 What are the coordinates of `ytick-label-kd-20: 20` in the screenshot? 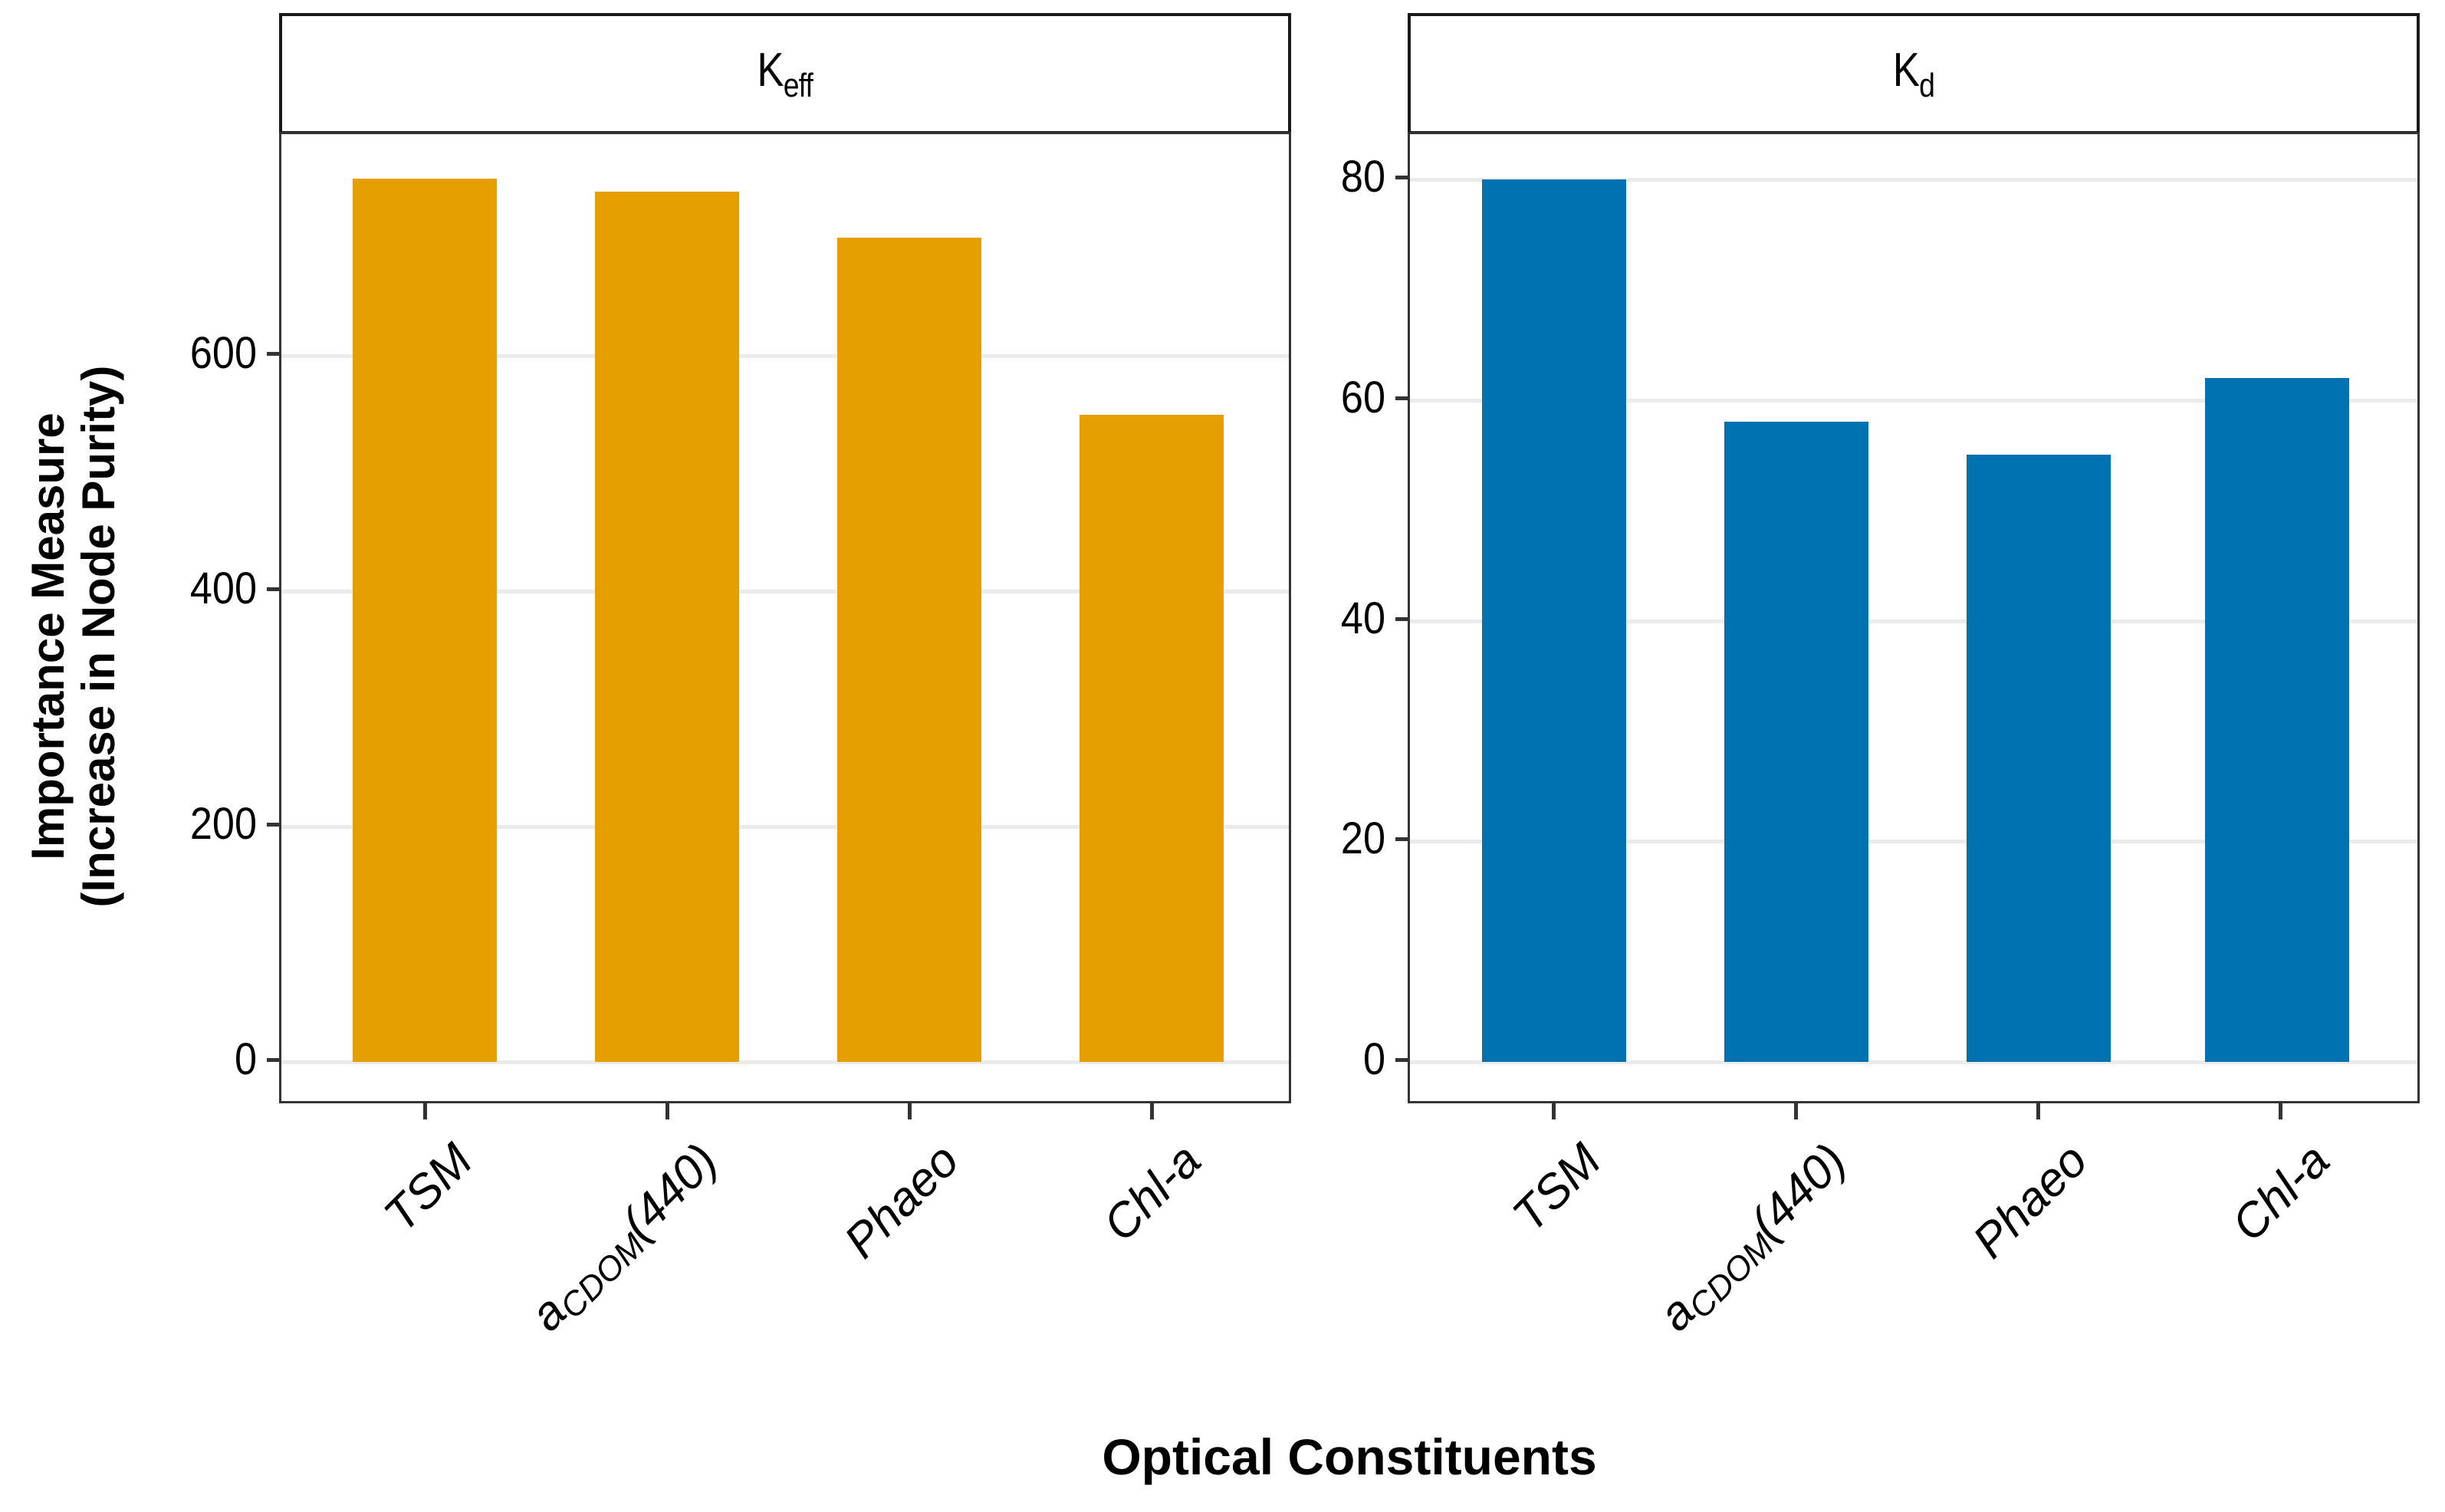 It's located at (1362, 838).